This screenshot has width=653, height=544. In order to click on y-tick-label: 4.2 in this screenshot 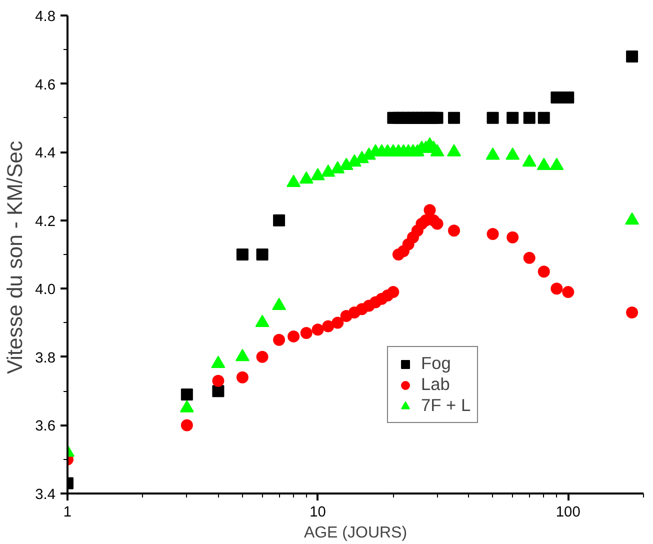, I will do `click(45, 222)`.